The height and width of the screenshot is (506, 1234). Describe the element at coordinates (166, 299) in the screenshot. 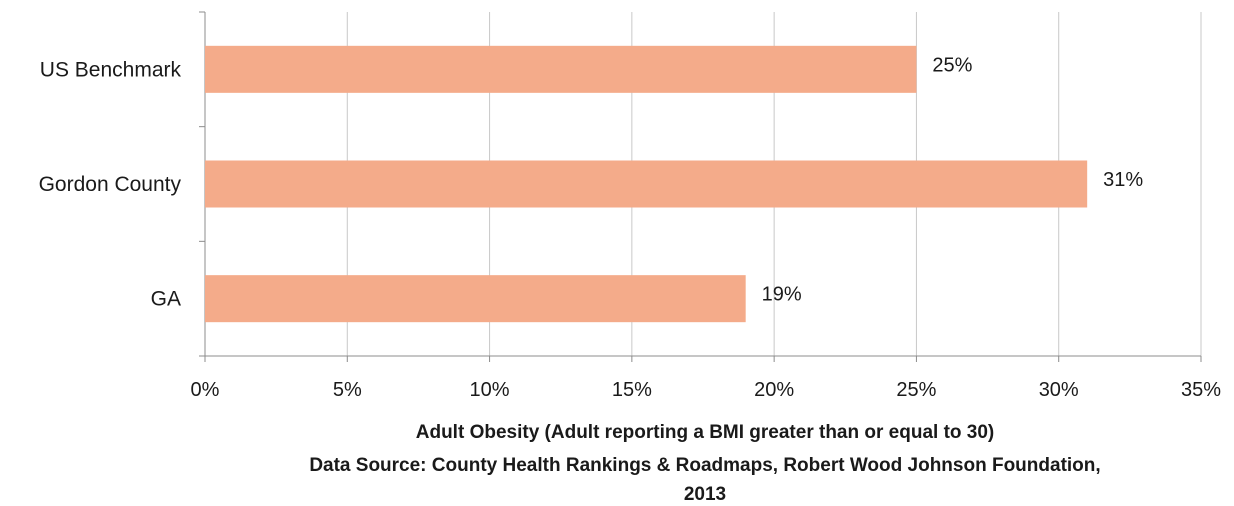

I see `category-label: GA` at that location.